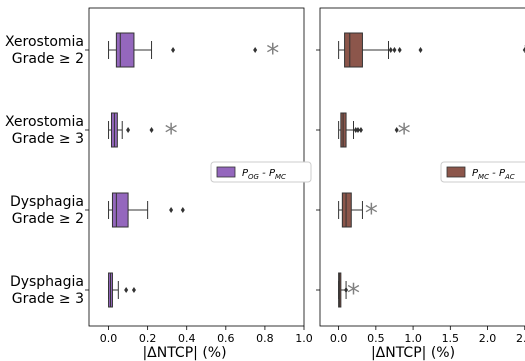 Image resolution: width=525 pixels, height=361 pixels. I want to click on legend-label: POG - PMC, so click(264, 174).